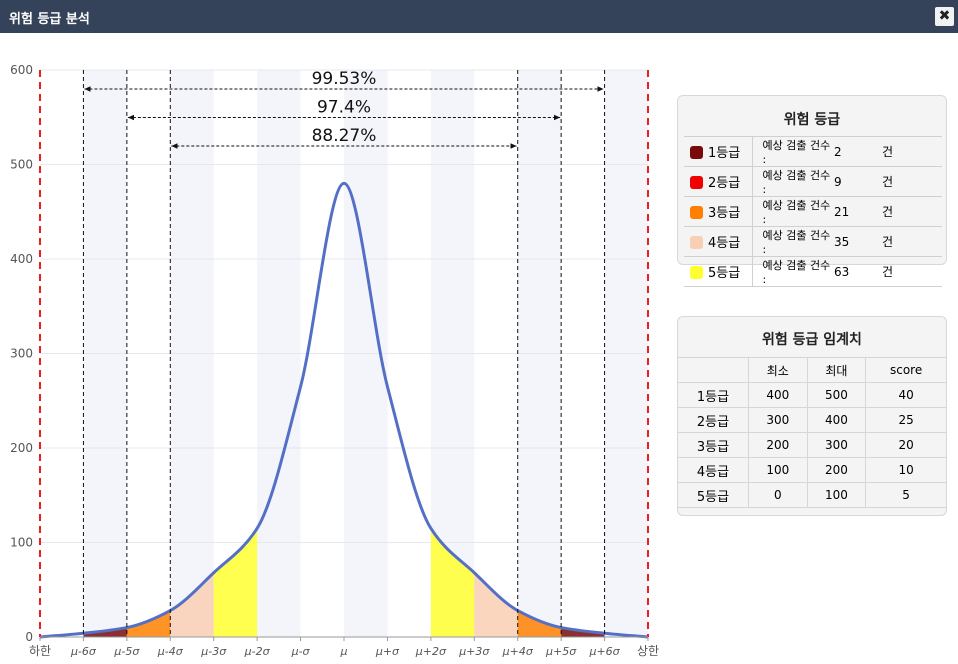  What do you see at coordinates (21, 543) in the screenshot?
I see `y-tick-label: 100` at bounding box center [21, 543].